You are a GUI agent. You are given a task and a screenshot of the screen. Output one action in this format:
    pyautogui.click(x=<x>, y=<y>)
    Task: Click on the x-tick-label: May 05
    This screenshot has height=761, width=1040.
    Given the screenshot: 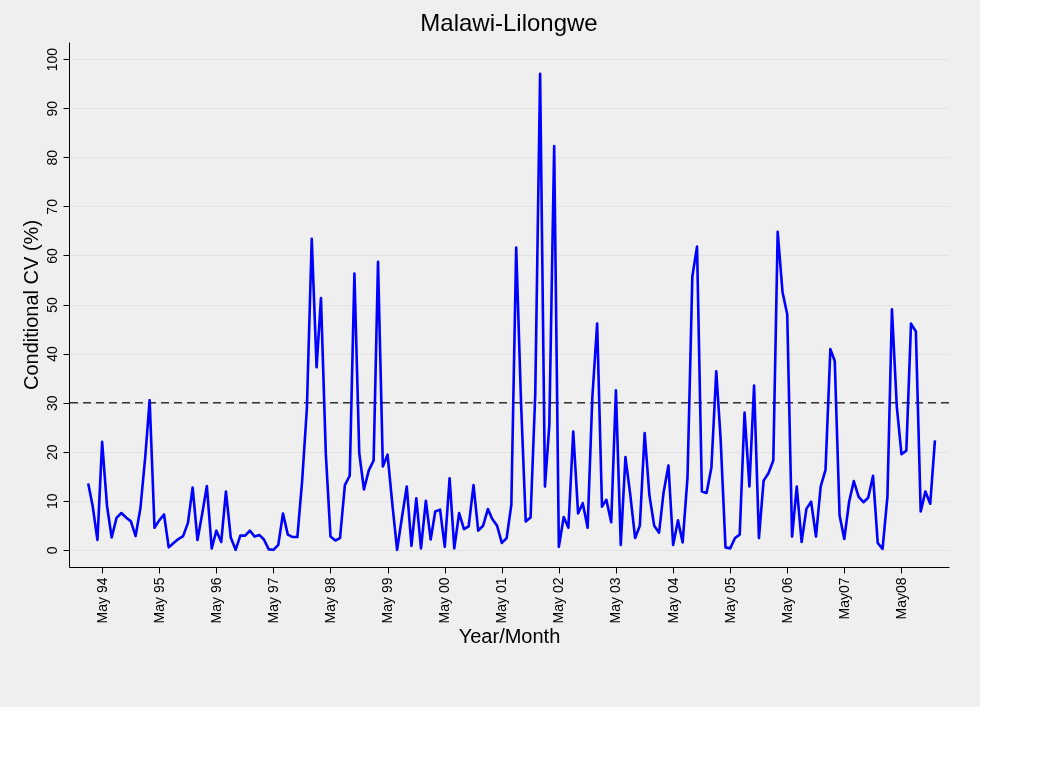 What is the action you would take?
    pyautogui.click(x=729, y=600)
    